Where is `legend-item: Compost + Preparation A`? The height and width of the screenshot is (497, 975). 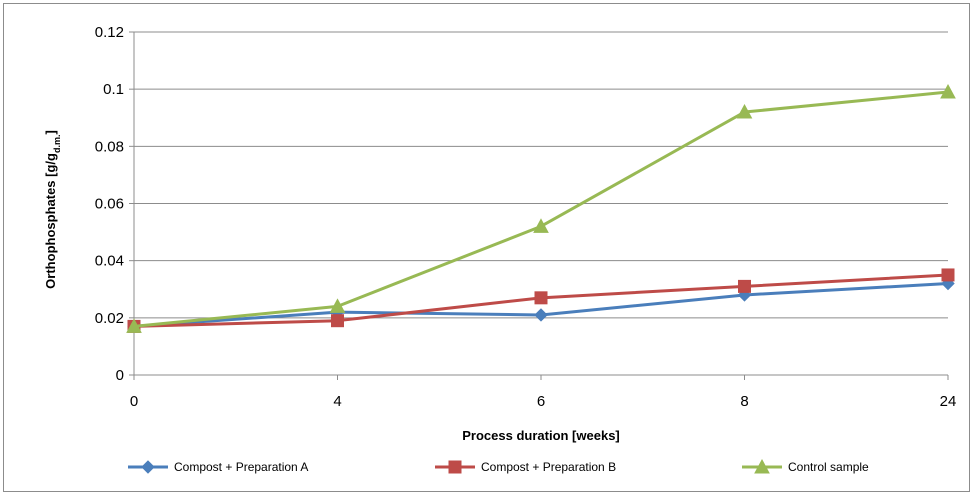 legend-item: Compost + Preparation A is located at coordinates (218, 467).